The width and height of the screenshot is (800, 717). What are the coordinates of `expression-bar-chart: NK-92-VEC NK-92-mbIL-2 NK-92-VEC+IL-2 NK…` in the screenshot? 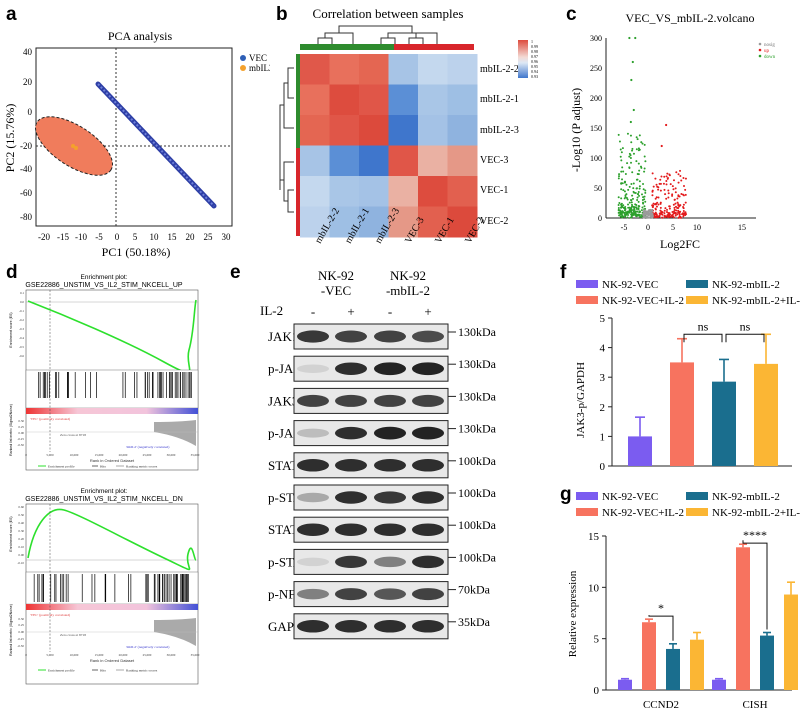 It's located at (683, 601).